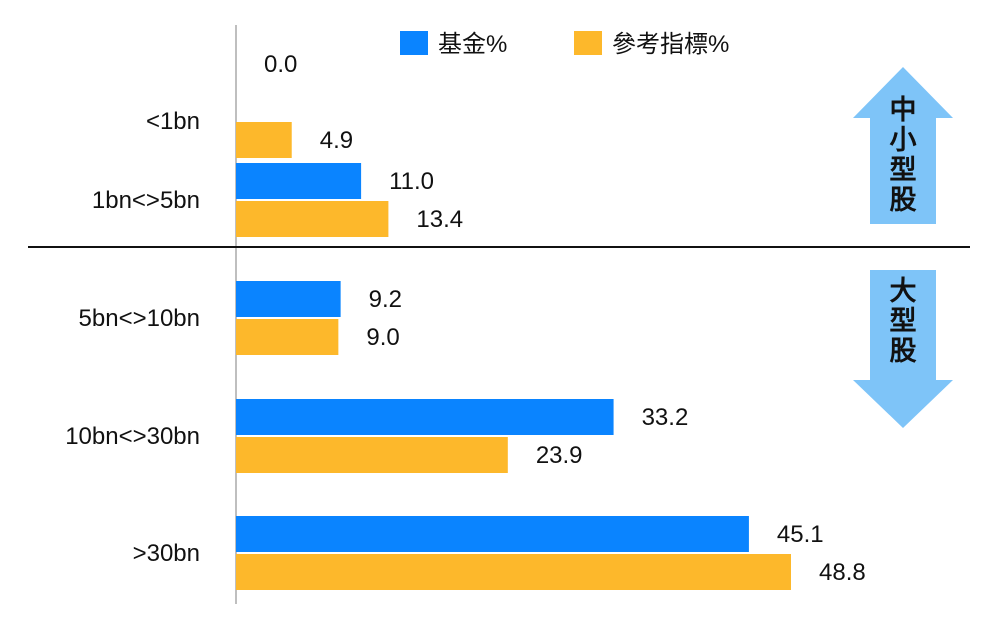 Image resolution: width=1000 pixels, height=618 pixels. What do you see at coordinates (385, 299) in the screenshot?
I see `data-label: 9.2` at bounding box center [385, 299].